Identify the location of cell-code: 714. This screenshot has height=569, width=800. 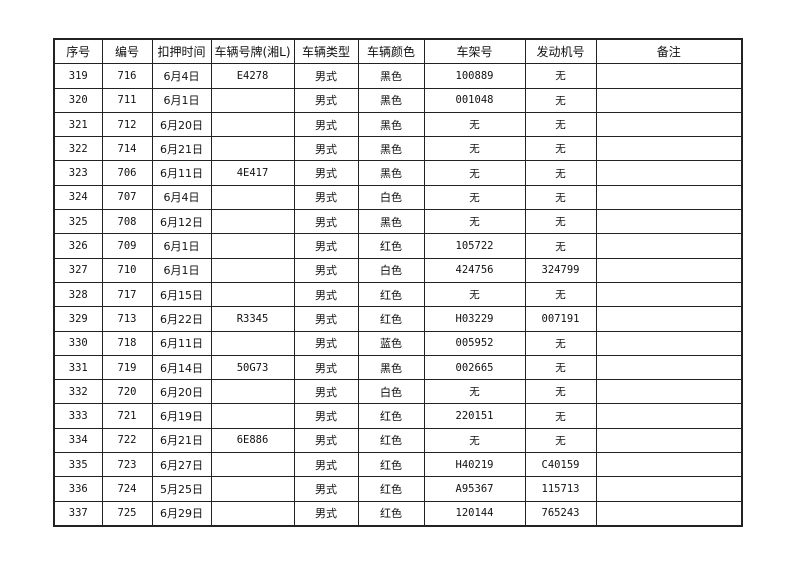
(127, 149).